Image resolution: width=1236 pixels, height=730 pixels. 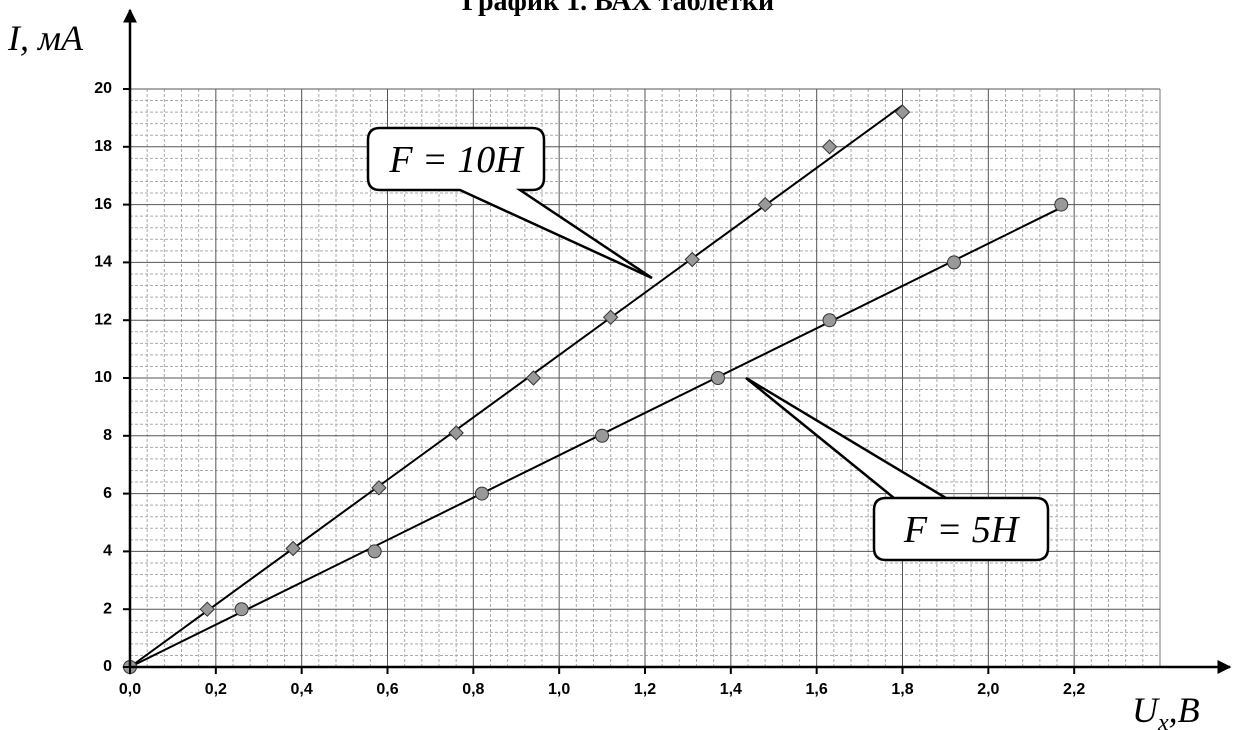 What do you see at coordinates (1074, 689) in the screenshot?
I see `x-tick-label: 2,2` at bounding box center [1074, 689].